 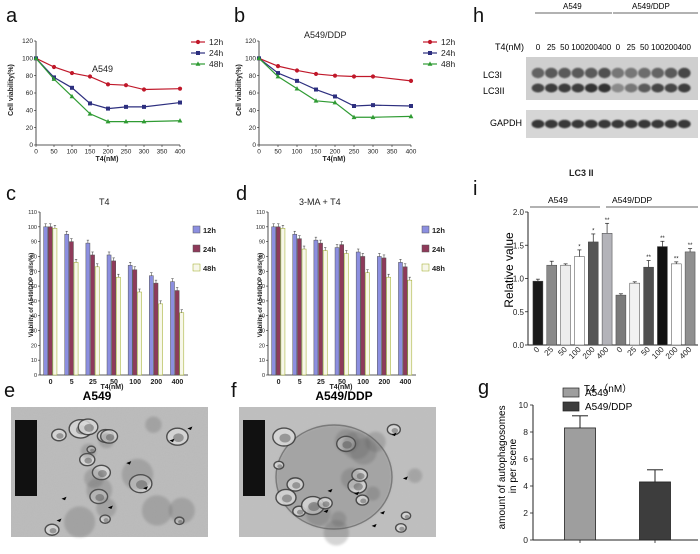 I want to click on series-line-48h, so click(x=335, y=87).